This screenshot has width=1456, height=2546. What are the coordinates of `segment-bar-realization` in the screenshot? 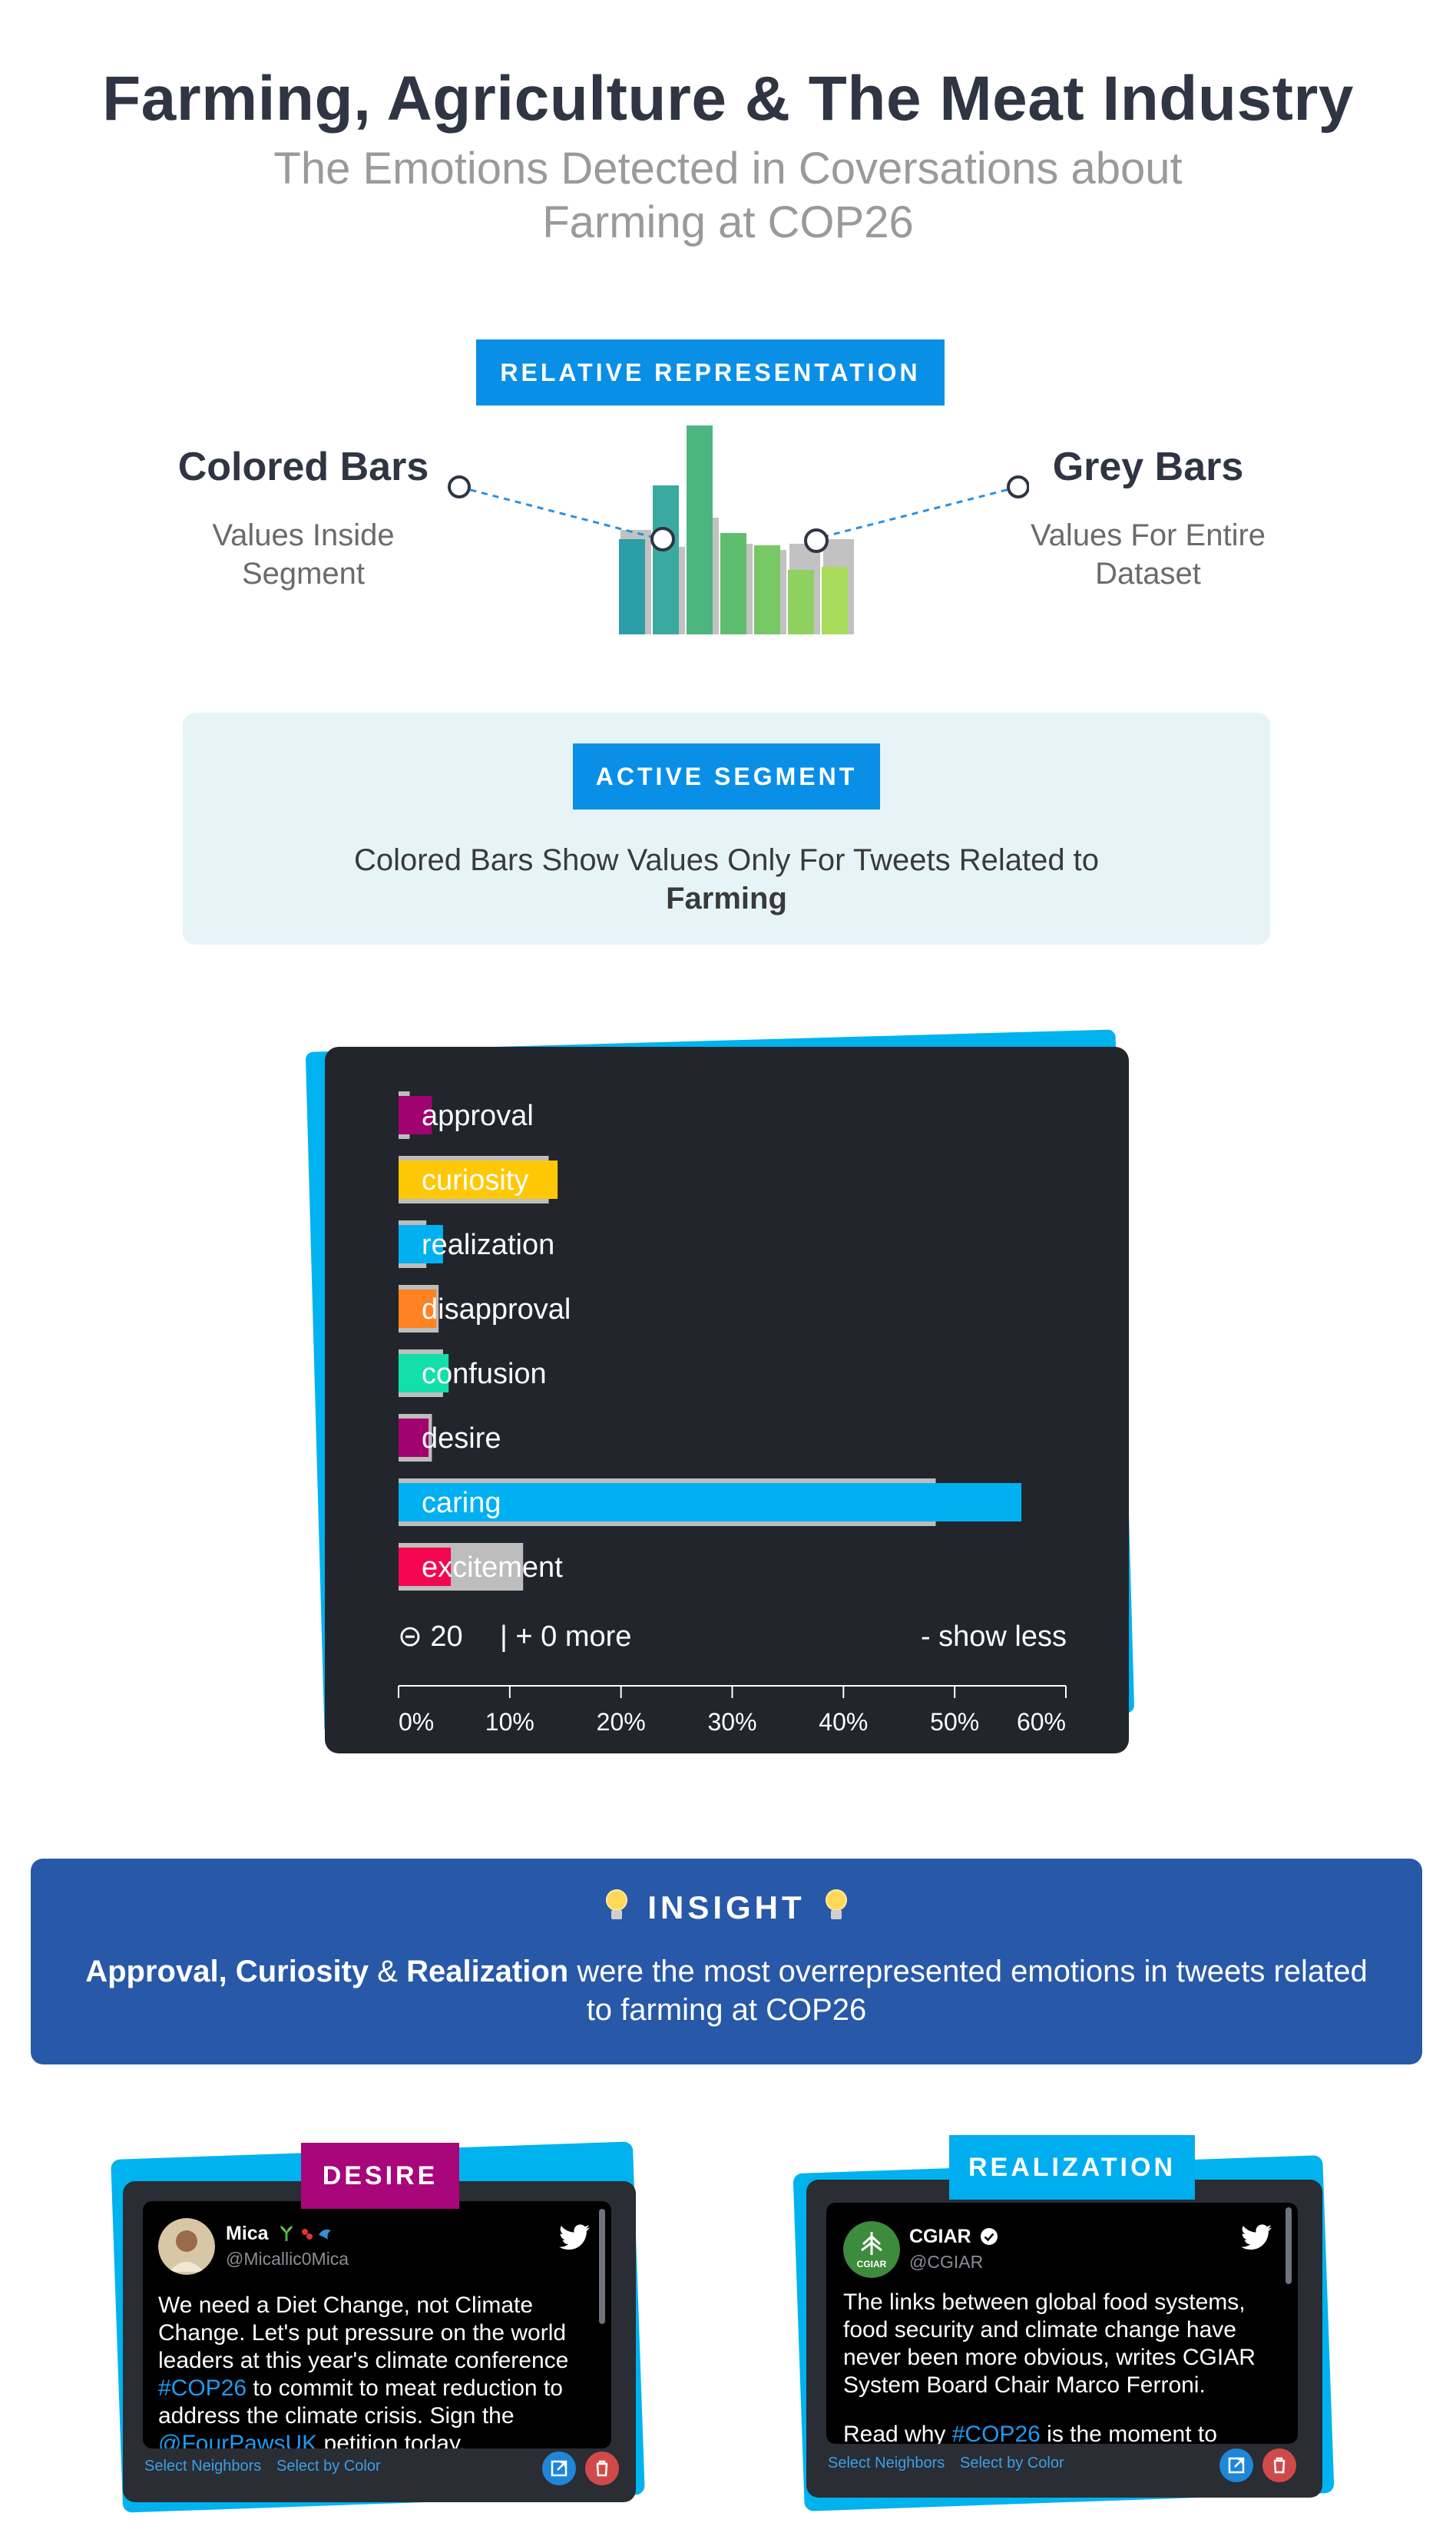 It's located at (421, 1244).